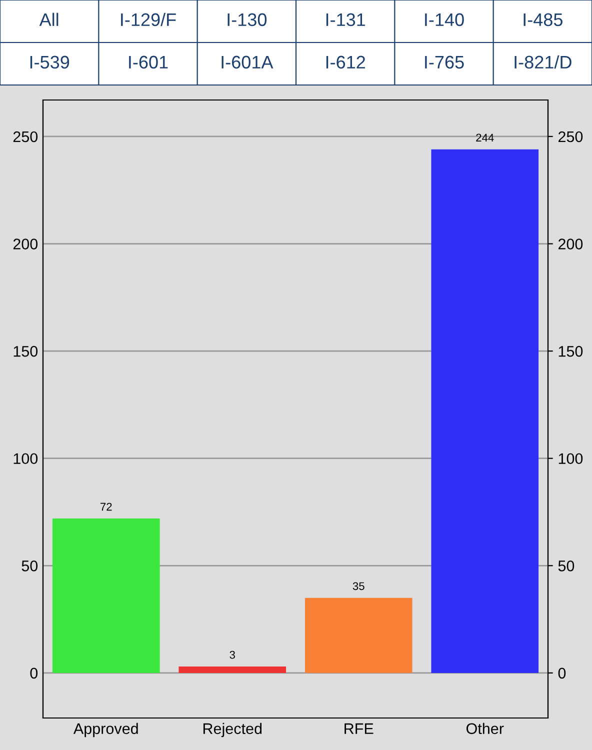  What do you see at coordinates (50, 62) in the screenshot?
I see `text: I-539` at bounding box center [50, 62].